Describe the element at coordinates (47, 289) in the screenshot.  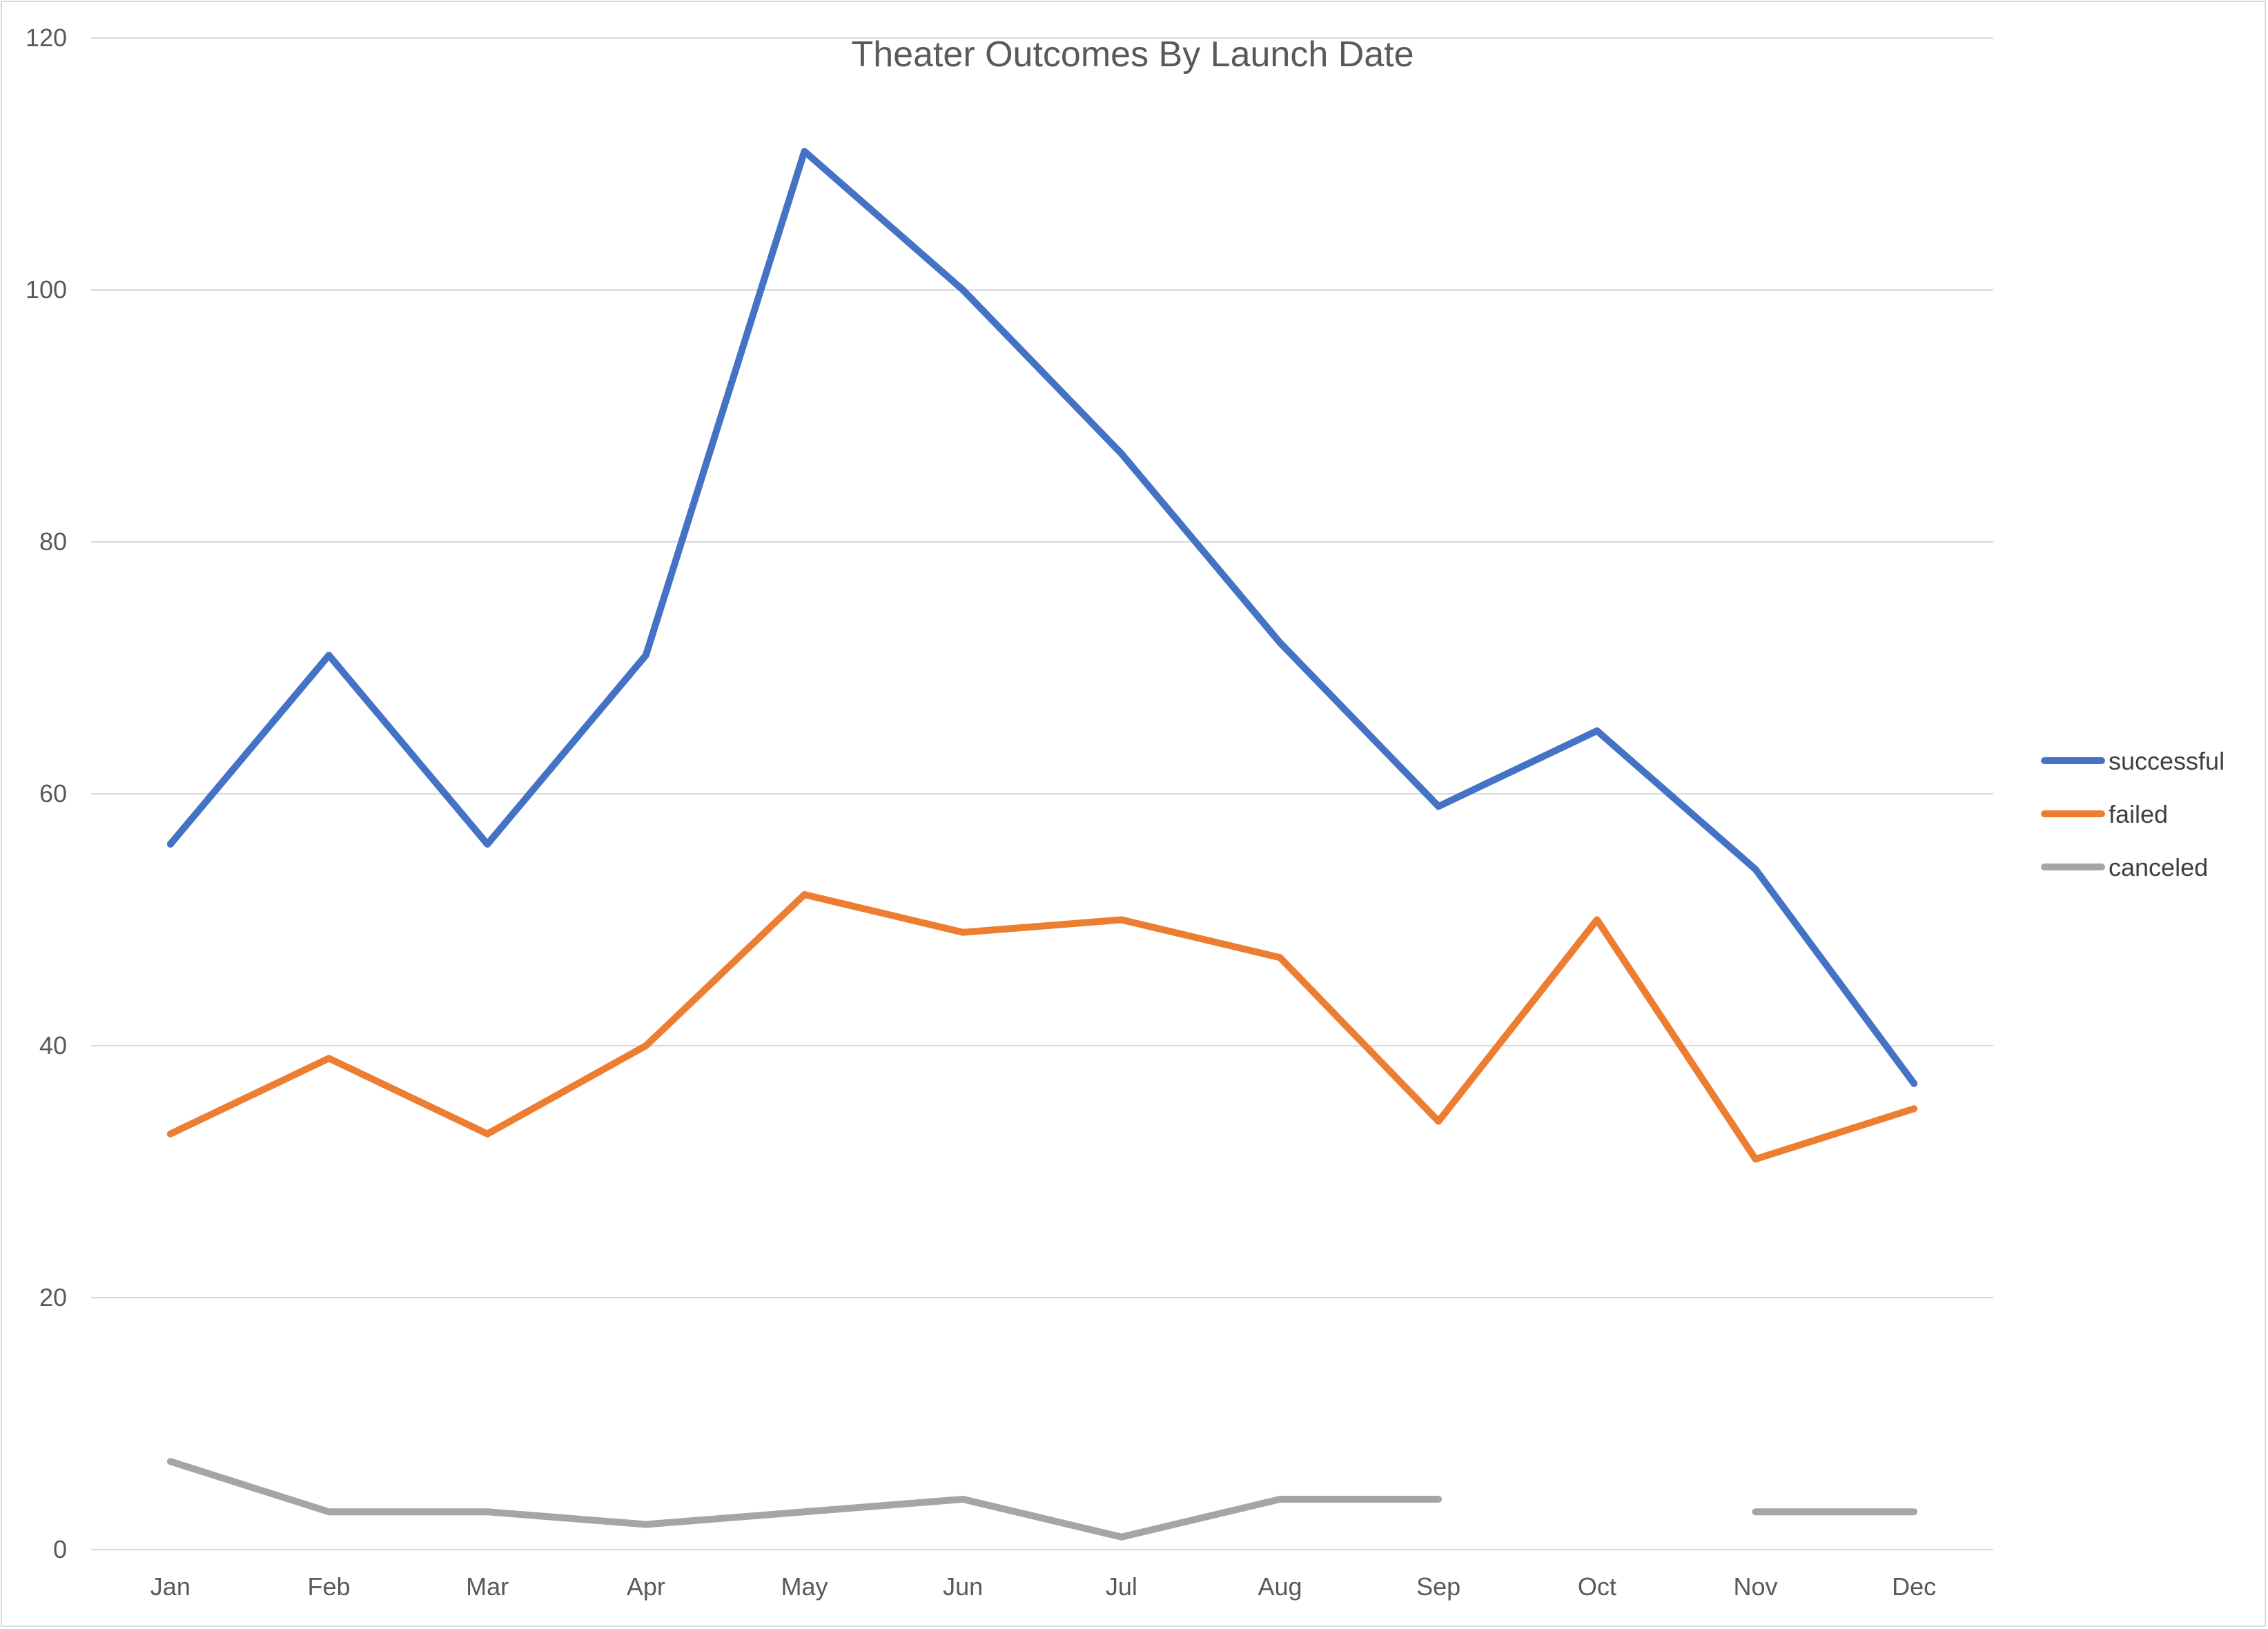
I see `y-tick-label: 100` at that location.